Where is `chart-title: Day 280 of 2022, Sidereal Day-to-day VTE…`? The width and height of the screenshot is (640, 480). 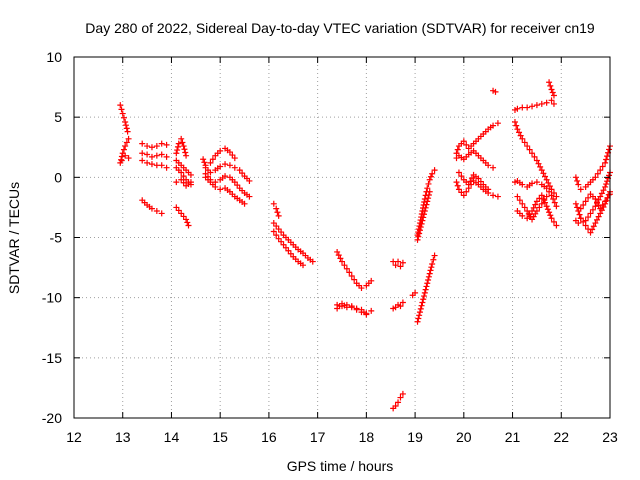
chart-title: Day 280 of 2022, Sidereal Day-to-day VTE… is located at coordinates (340, 28).